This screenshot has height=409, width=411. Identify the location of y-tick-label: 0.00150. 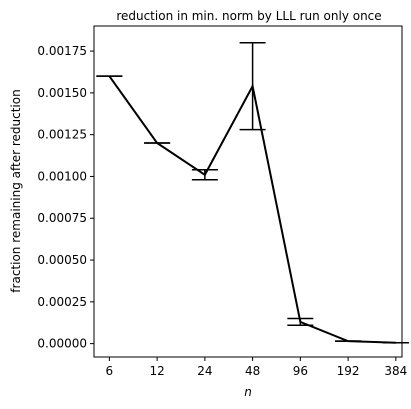
(62, 93).